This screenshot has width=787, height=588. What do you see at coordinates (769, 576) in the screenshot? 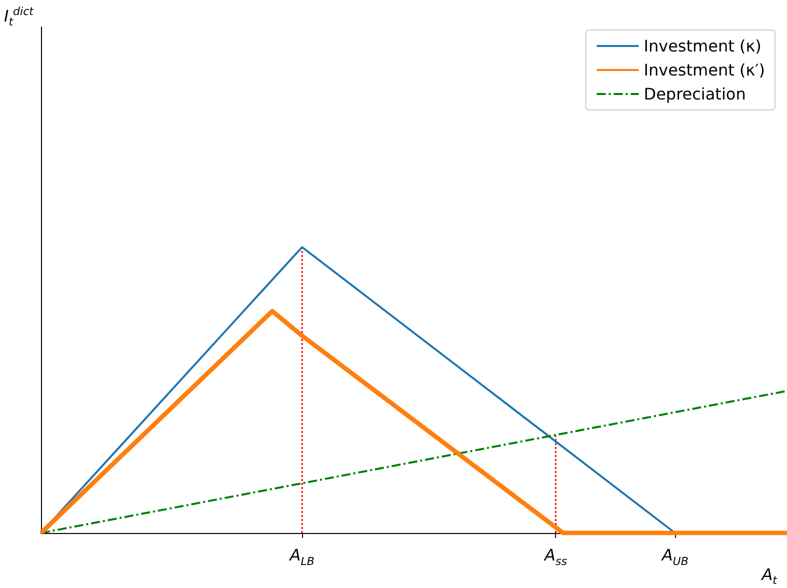
I see `x-axis-title: A$_{t}$` at bounding box center [769, 576].